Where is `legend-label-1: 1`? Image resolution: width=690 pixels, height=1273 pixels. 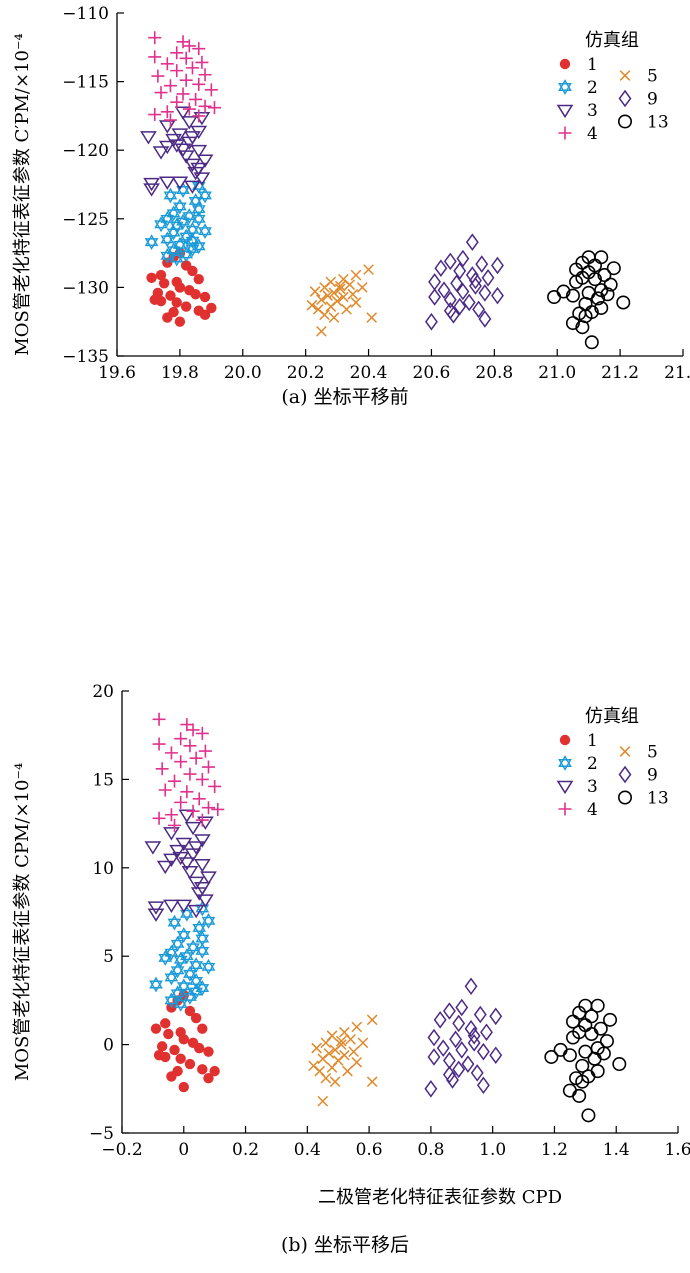
legend-label-1: 1 is located at coordinates (592, 741).